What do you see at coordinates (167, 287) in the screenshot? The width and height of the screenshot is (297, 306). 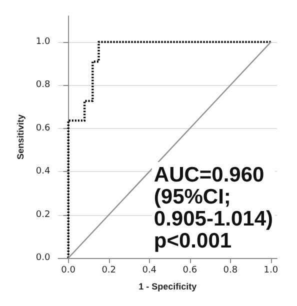 I see `x-axis-title: 1 - Specificity` at bounding box center [167, 287].